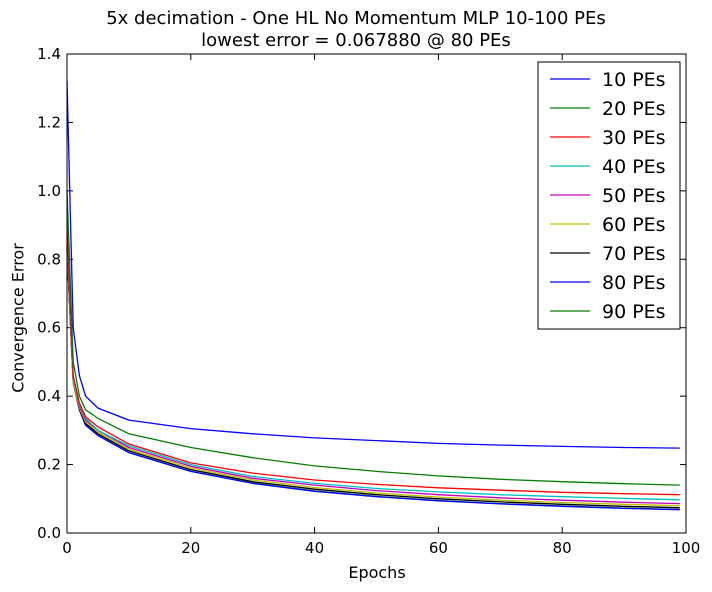 The width and height of the screenshot is (712, 592). Describe the element at coordinates (356, 40) in the screenshot. I see `chart-subtitle: lowest error = 0.067880 @ 80 PEs` at that location.